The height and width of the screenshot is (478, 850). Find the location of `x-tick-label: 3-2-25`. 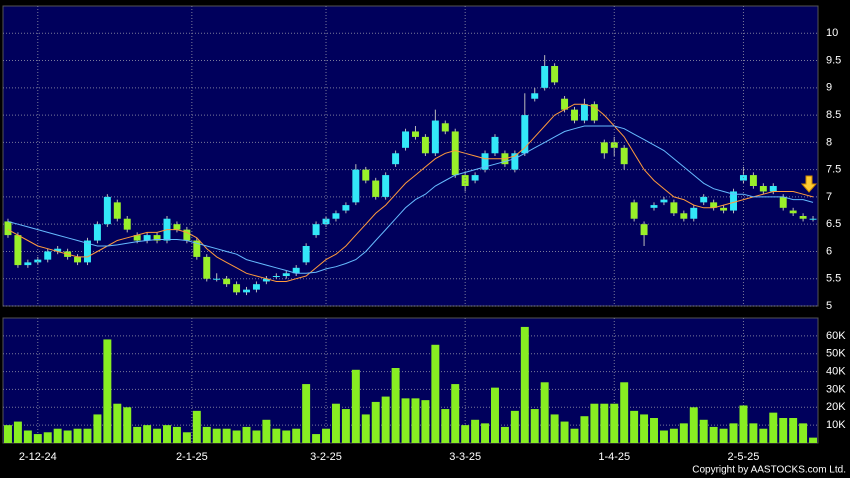

x-tick-label: 3-2-25 is located at coordinates (326, 457).